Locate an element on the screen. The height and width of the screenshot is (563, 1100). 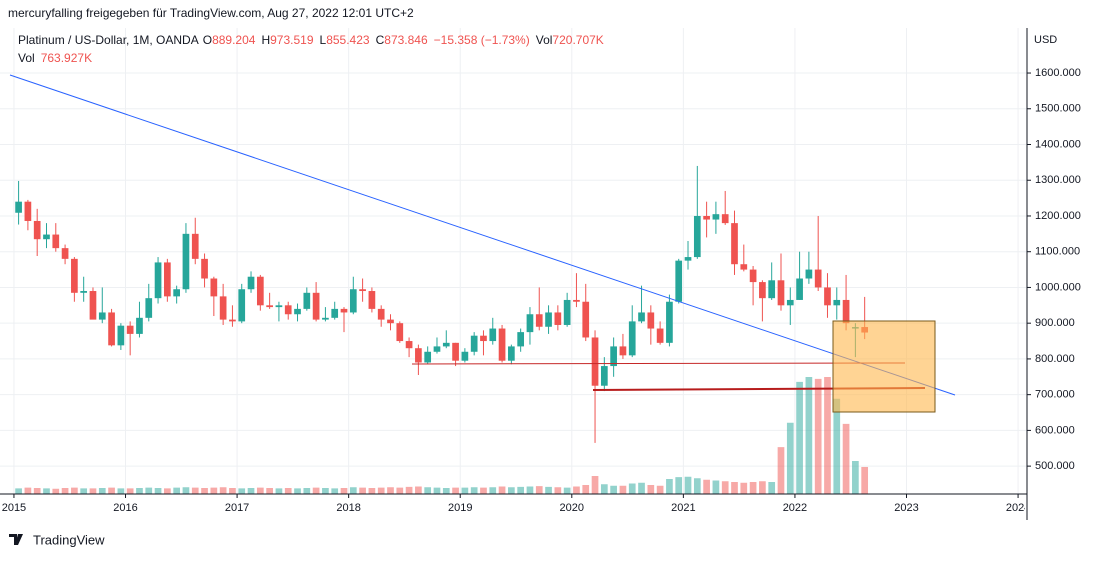
legend-value: 889.204 is located at coordinates (234, 40).